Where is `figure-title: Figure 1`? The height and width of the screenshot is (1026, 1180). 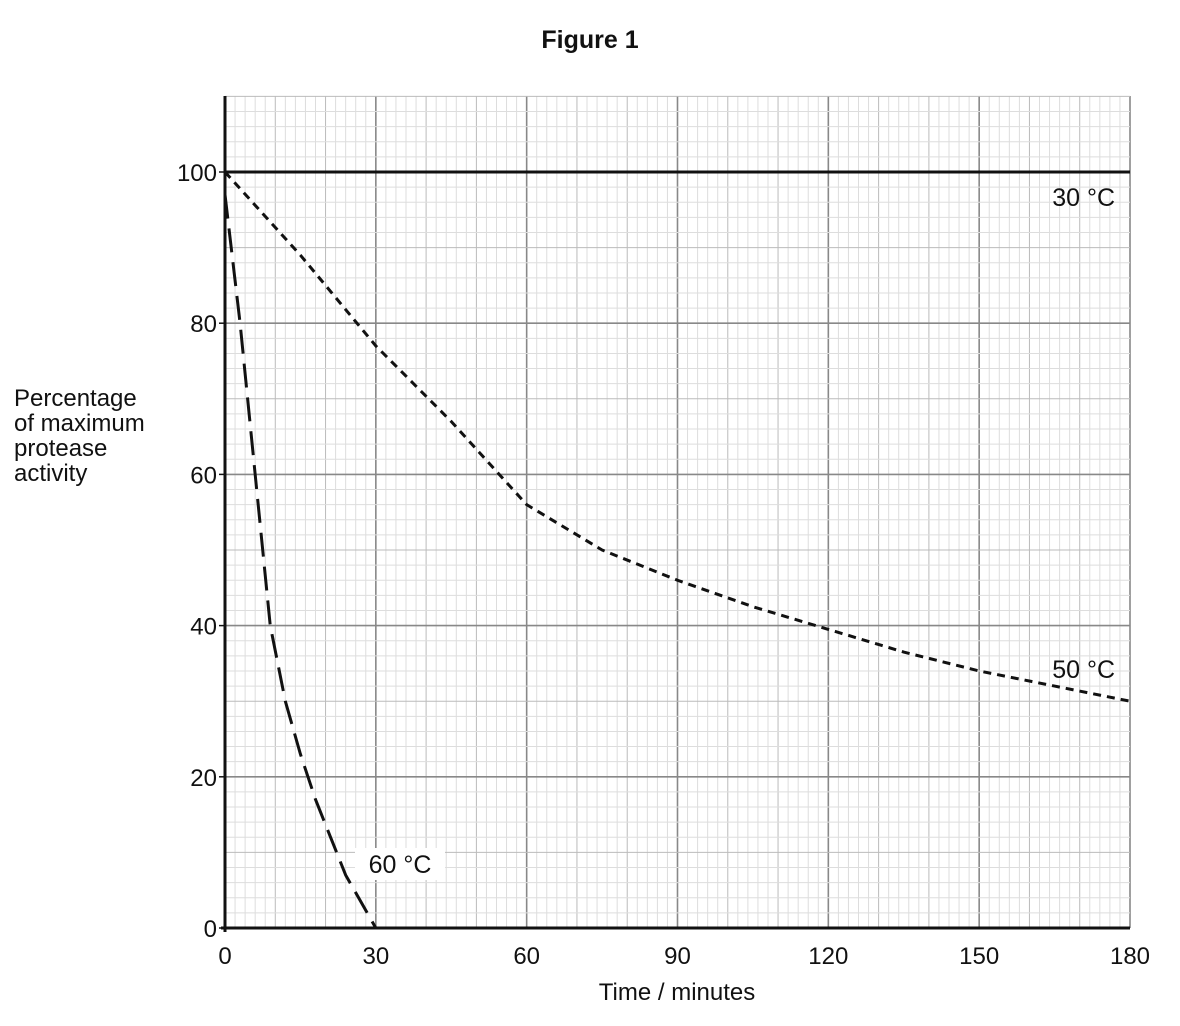
figure-title: Figure 1 is located at coordinates (590, 40).